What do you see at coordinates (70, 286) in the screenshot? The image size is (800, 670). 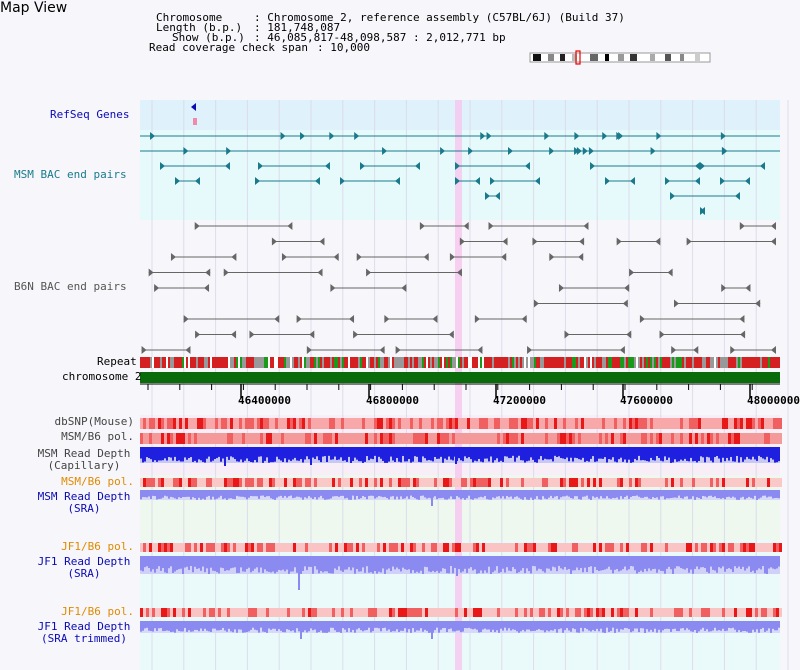 I see `track-label-b6n-bac: B6N BAC end pairs` at bounding box center [70, 286].